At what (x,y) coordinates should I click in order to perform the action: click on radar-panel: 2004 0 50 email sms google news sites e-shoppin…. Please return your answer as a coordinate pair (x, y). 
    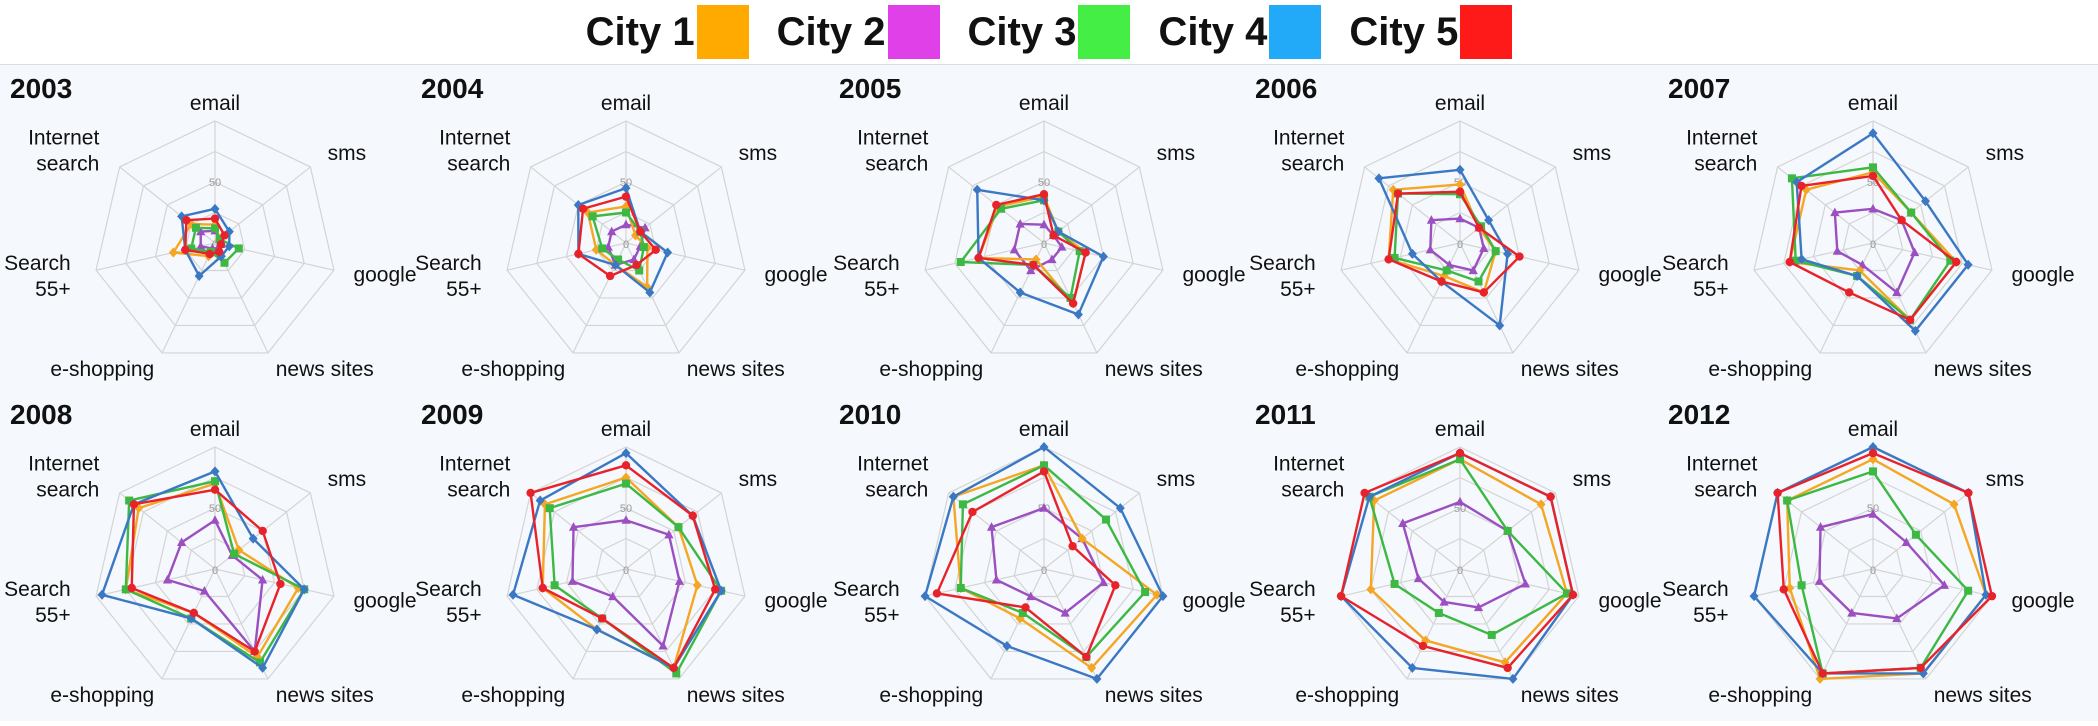
    Looking at the image, I should click on (621, 227).